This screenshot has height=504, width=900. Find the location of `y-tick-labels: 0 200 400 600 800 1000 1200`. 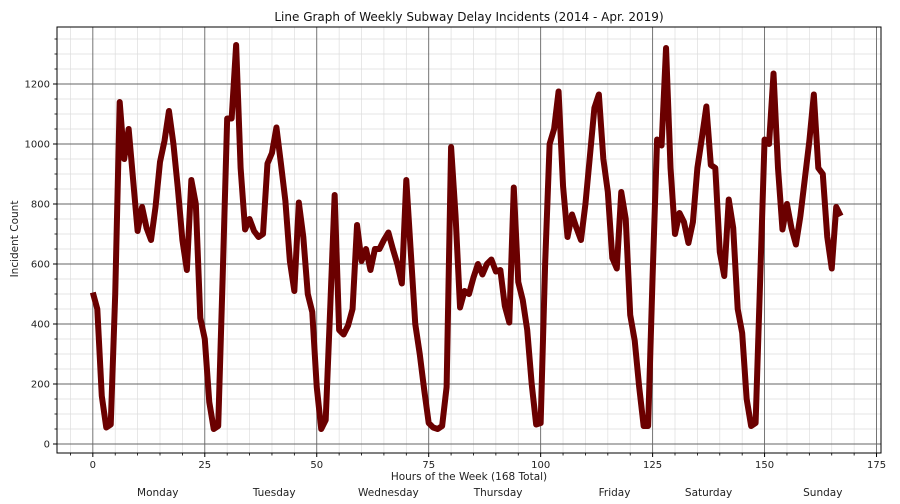

y-tick-labels: 0 200 400 600 800 1000 1200 is located at coordinates (37, 265).